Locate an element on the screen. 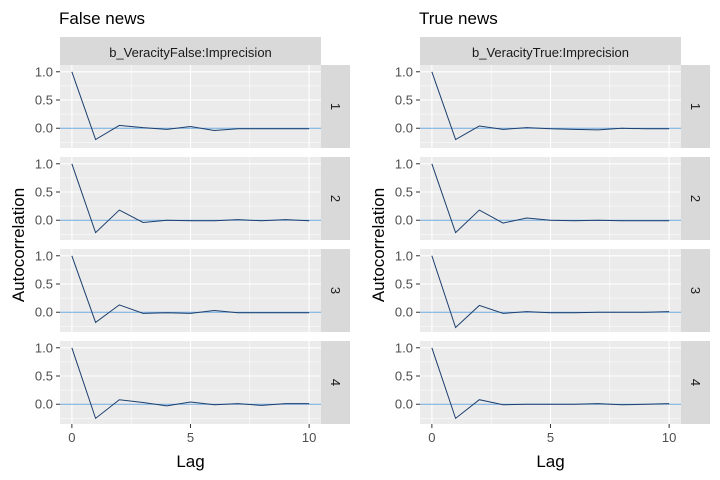 The image size is (720, 480). chart-title: True news is located at coordinates (458, 18).